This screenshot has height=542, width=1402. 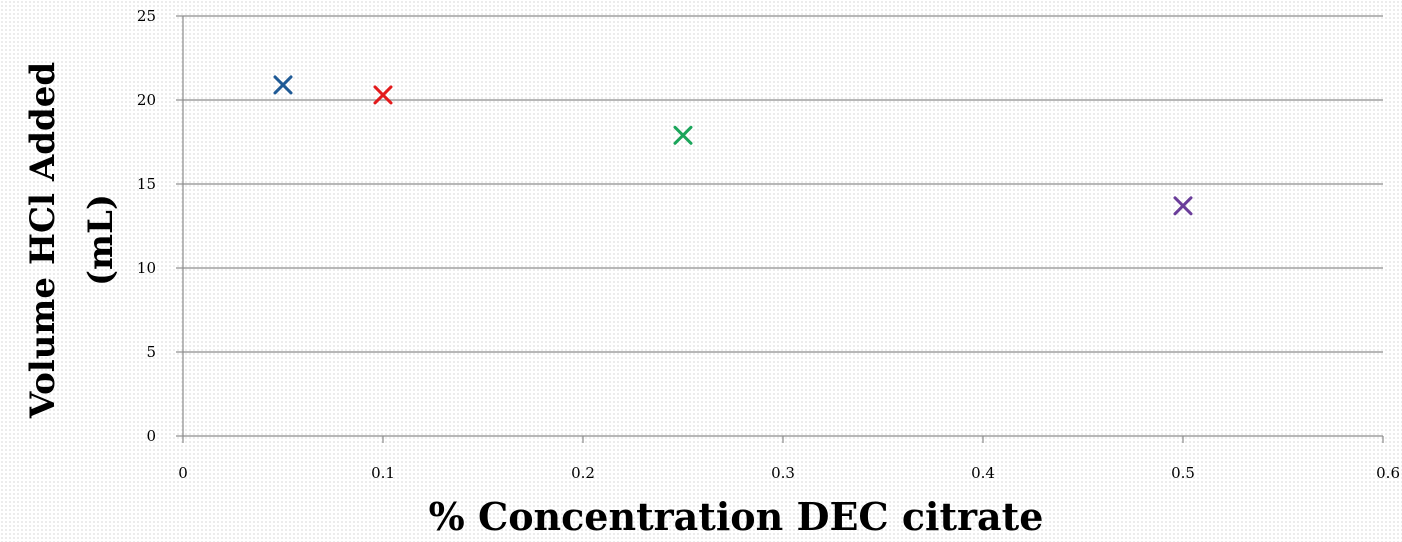 What do you see at coordinates (736, 516) in the screenshot?
I see `x-axis-title: % Concentration DEC citrate` at bounding box center [736, 516].